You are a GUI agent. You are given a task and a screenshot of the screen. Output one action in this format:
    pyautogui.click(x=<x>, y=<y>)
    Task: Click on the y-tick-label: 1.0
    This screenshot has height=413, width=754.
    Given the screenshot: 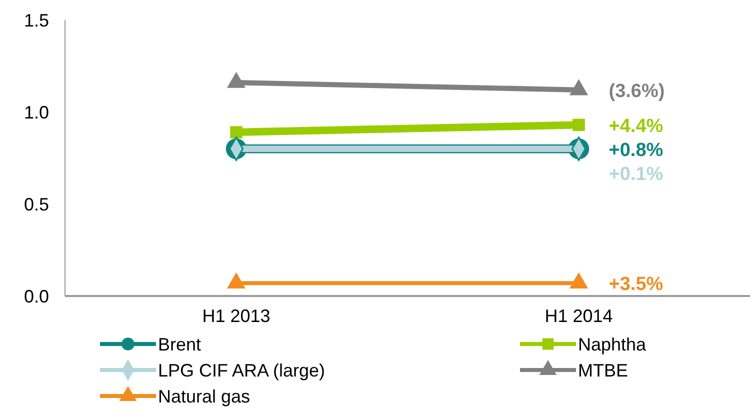 What is the action you would take?
    pyautogui.click(x=36, y=112)
    